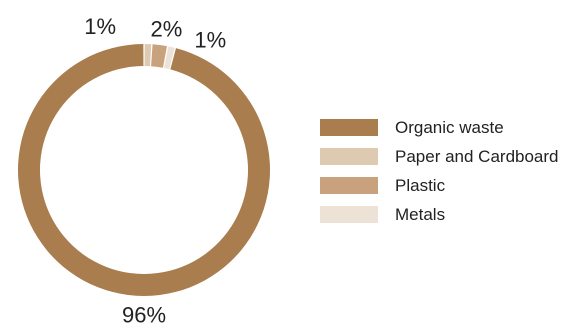 The height and width of the screenshot is (325, 585). Describe the element at coordinates (451, 185) in the screenshot. I see `legend-item-plastic: Plastic` at that location.